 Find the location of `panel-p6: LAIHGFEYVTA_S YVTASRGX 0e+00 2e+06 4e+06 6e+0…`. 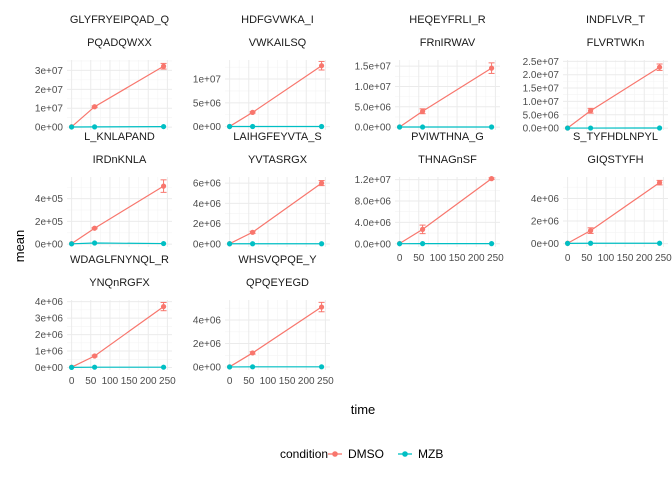

panel-p6: LAIHGFEYVTA_S YVTASRGX 0e+00 2e+06 4e+06 6e+0… is located at coordinates (261, 190).